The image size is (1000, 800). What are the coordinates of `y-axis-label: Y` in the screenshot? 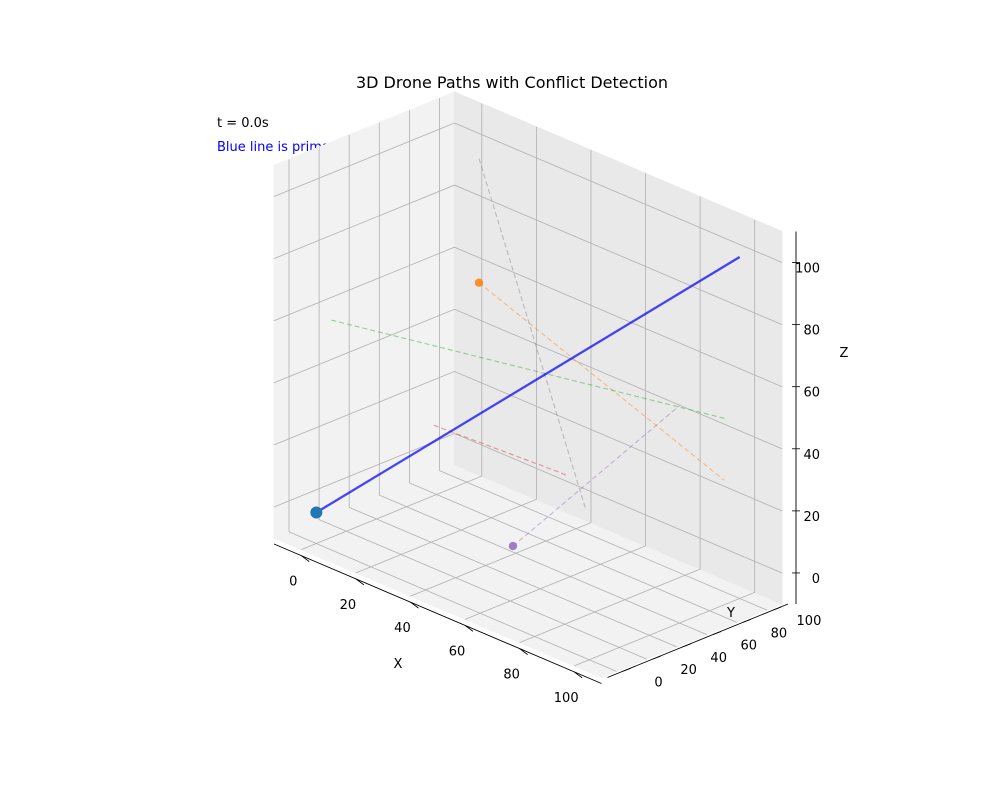 It's located at (730, 613).